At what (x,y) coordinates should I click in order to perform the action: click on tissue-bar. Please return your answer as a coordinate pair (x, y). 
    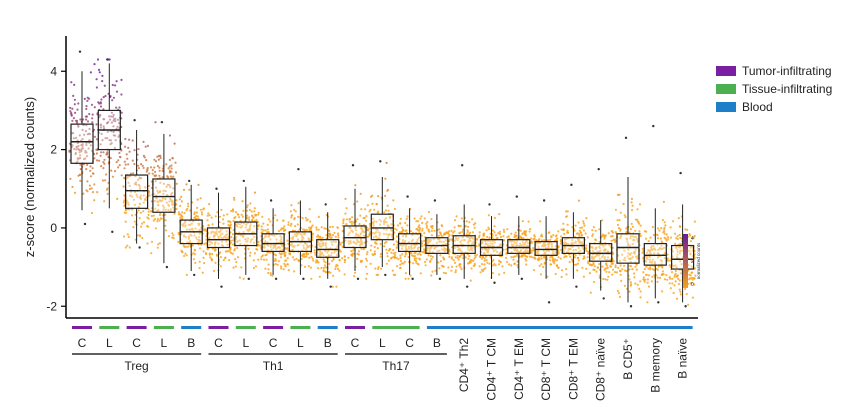
    Looking at the image, I should click on (300, 327).